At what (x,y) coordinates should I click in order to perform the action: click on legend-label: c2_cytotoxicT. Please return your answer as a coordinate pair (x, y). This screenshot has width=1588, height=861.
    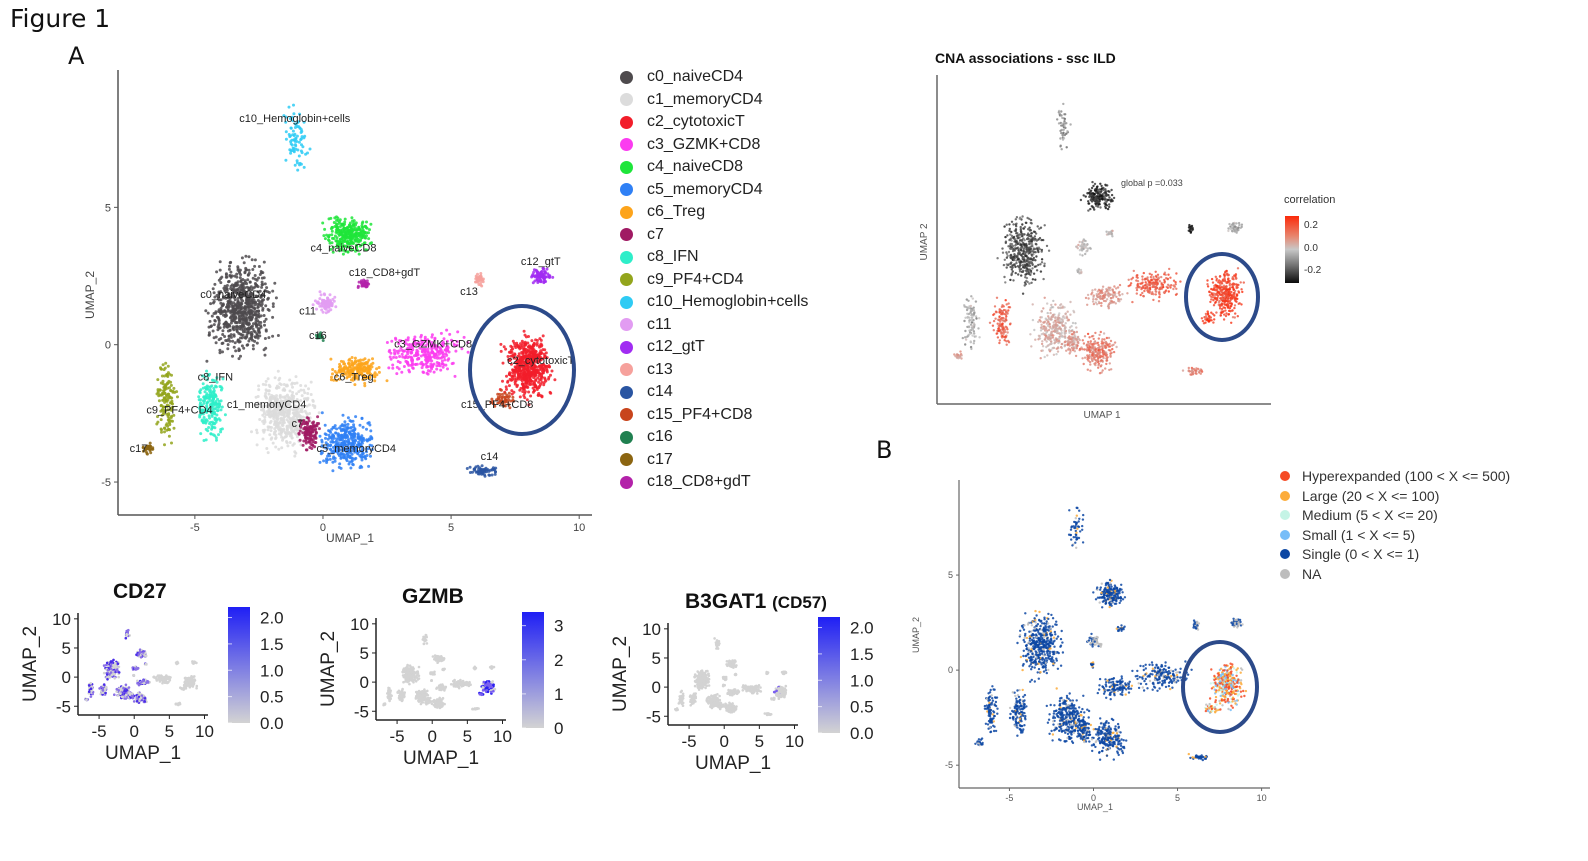
    Looking at the image, I should click on (696, 121).